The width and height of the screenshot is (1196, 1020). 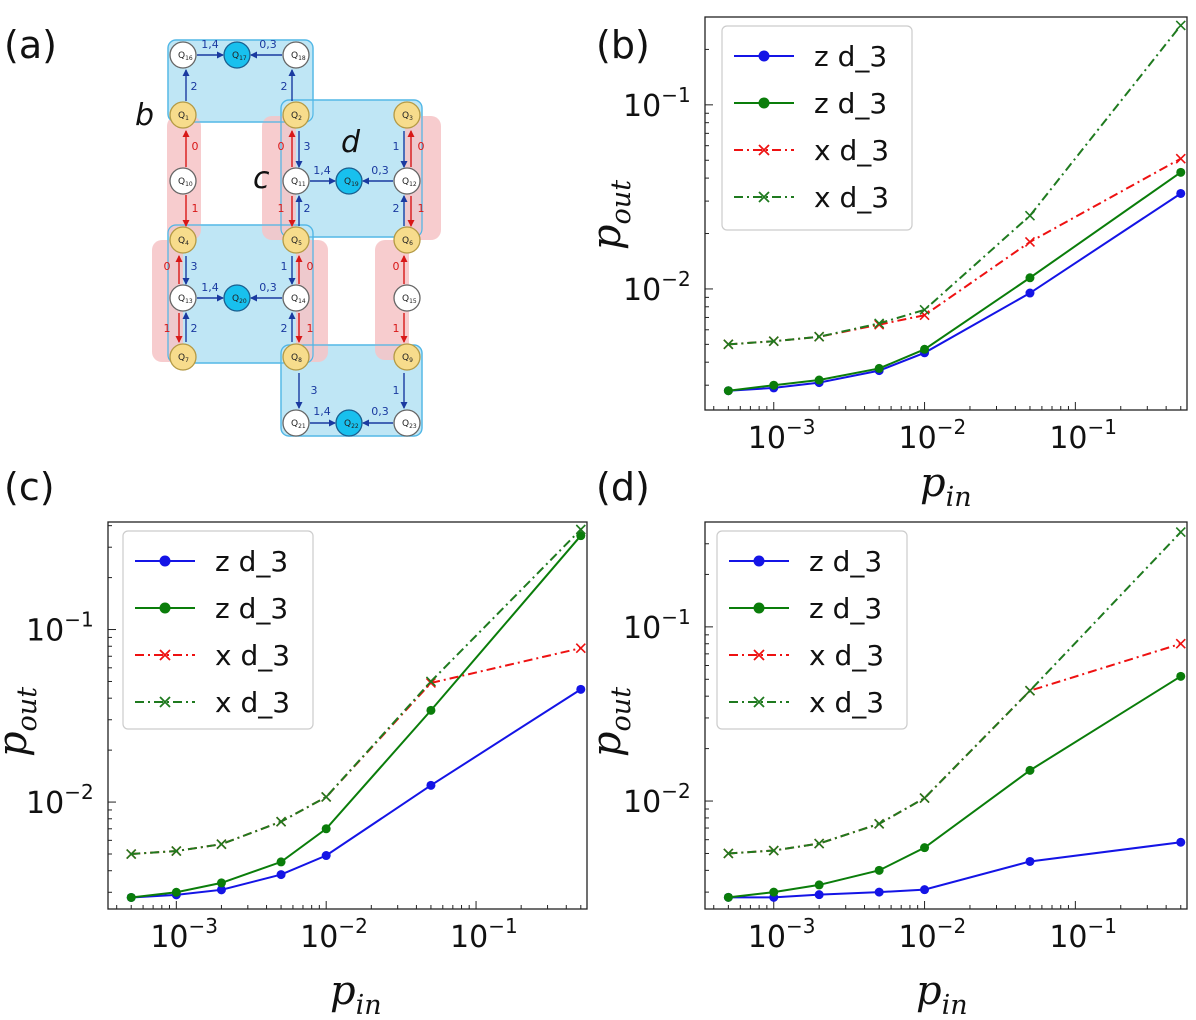 What do you see at coordinates (298, 299) in the screenshot?
I see `qubit-label: Q14` at bounding box center [298, 299].